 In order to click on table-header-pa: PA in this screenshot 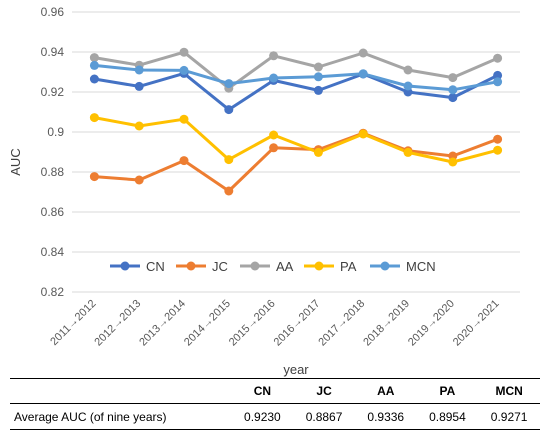, I will do `click(447, 391)`.